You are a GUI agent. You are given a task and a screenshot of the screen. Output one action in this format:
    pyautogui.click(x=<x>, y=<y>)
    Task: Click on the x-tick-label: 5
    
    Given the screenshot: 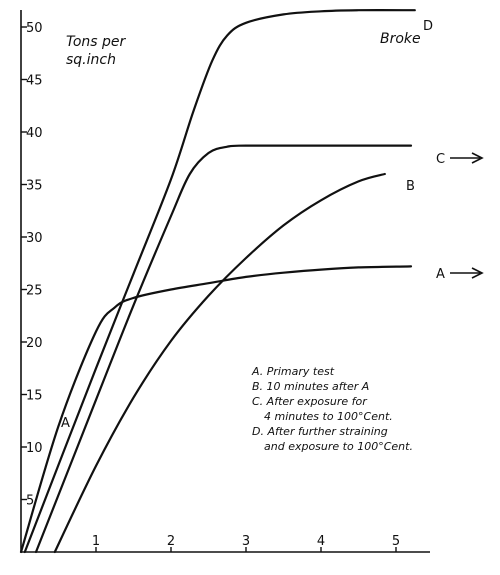 What is the action you would take?
    pyautogui.click(x=396, y=541)
    